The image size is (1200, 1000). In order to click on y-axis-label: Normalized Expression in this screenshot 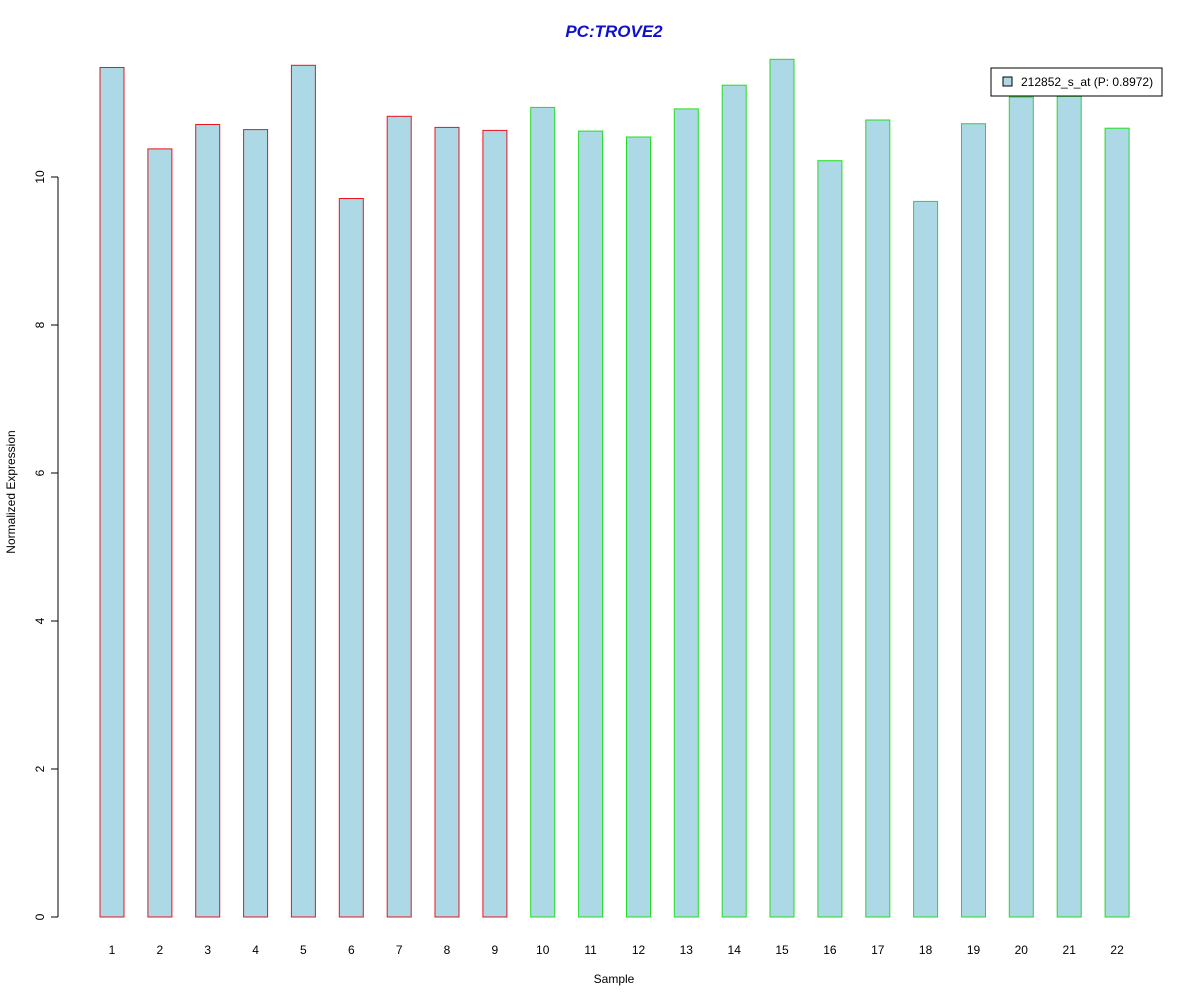, I will do `click(11, 491)`.